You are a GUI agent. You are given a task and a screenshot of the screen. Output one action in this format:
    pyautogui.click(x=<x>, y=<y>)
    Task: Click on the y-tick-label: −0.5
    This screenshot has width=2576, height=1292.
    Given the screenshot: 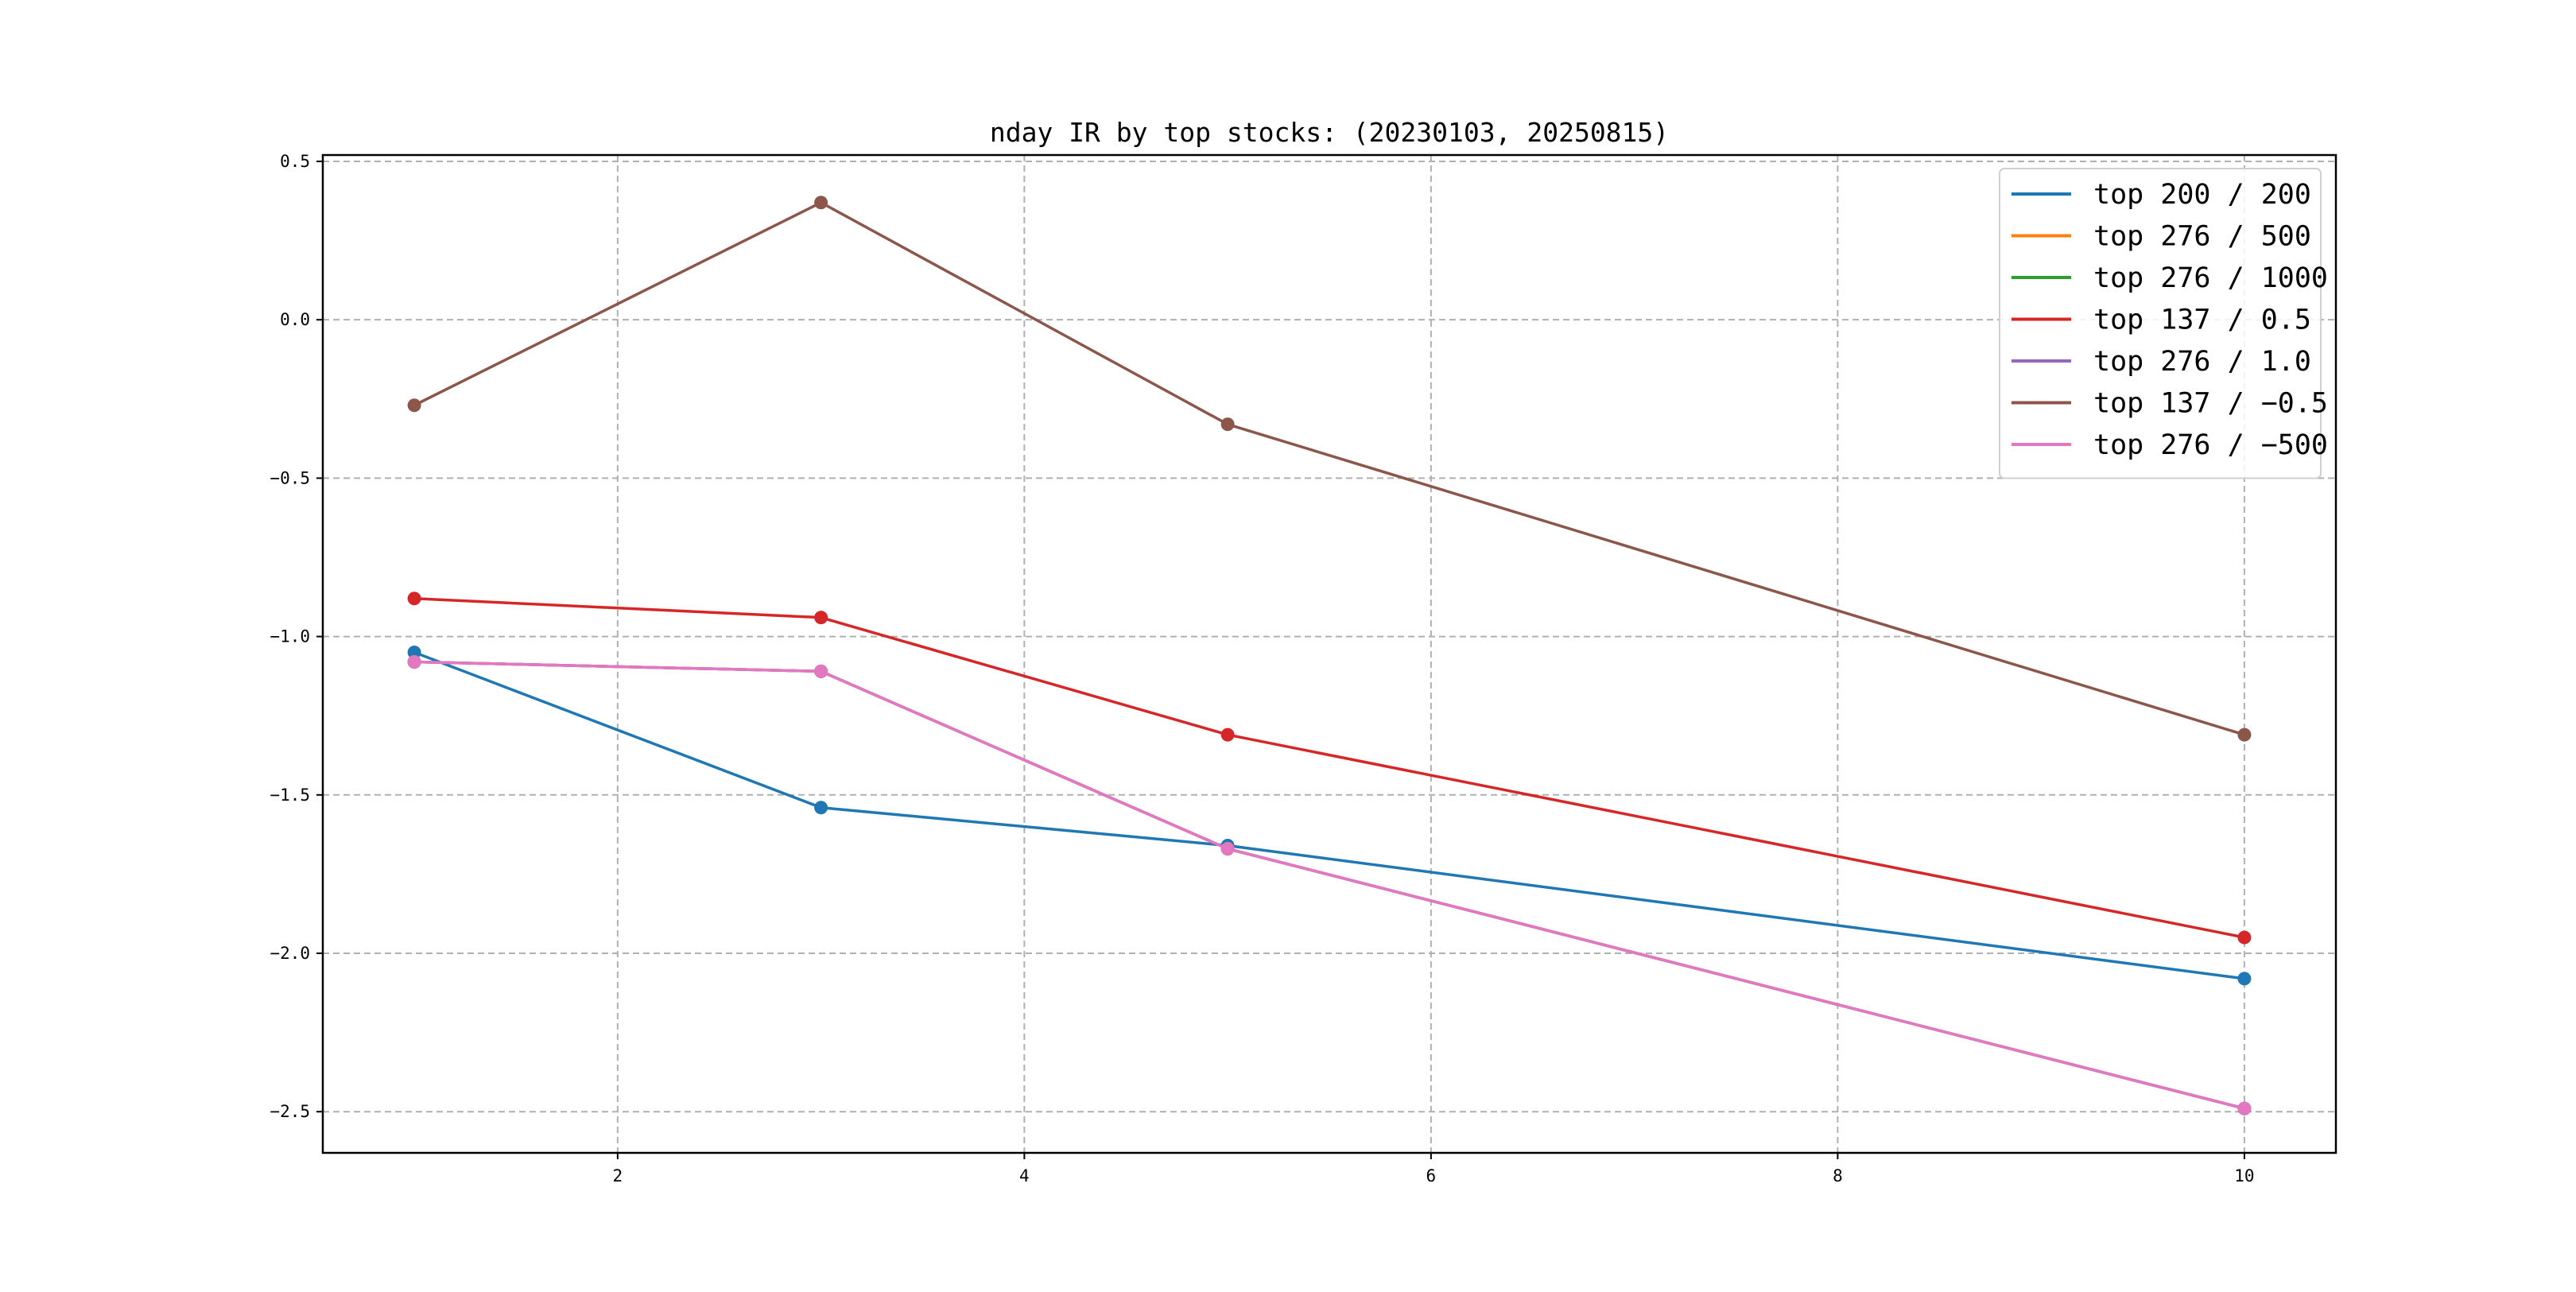 What is the action you would take?
    pyautogui.click(x=290, y=478)
    